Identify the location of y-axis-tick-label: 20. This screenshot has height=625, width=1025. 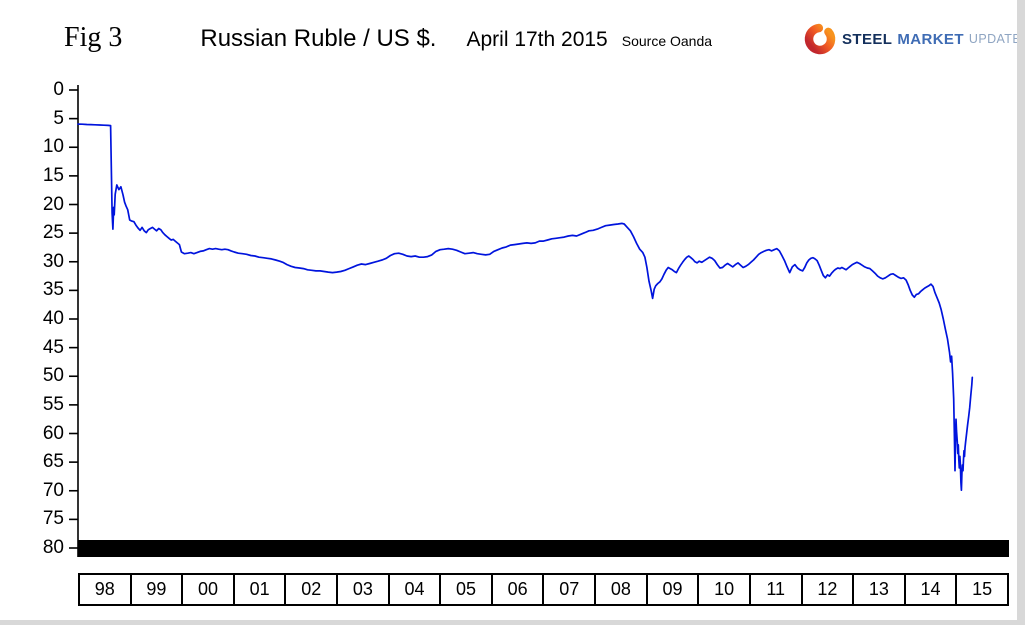
(53, 204).